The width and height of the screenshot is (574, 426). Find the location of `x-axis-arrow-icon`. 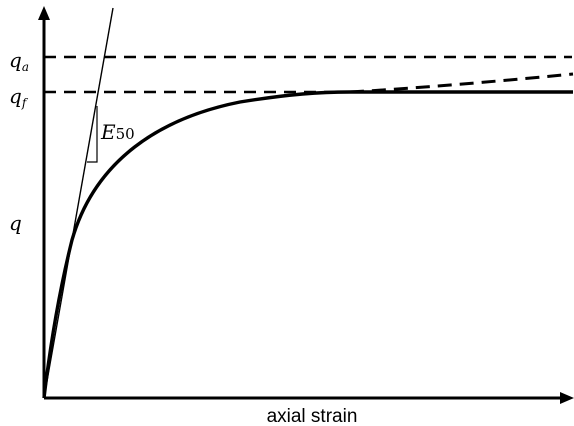

x-axis-arrow-icon is located at coordinates (567, 398).